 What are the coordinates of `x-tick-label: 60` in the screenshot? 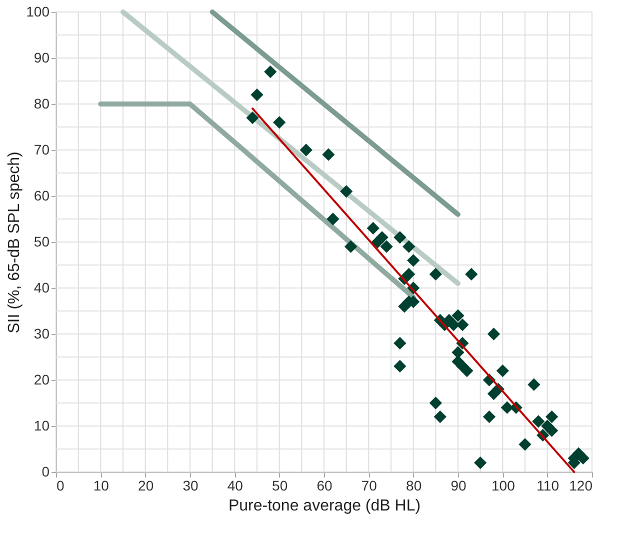 It's located at (324, 486).